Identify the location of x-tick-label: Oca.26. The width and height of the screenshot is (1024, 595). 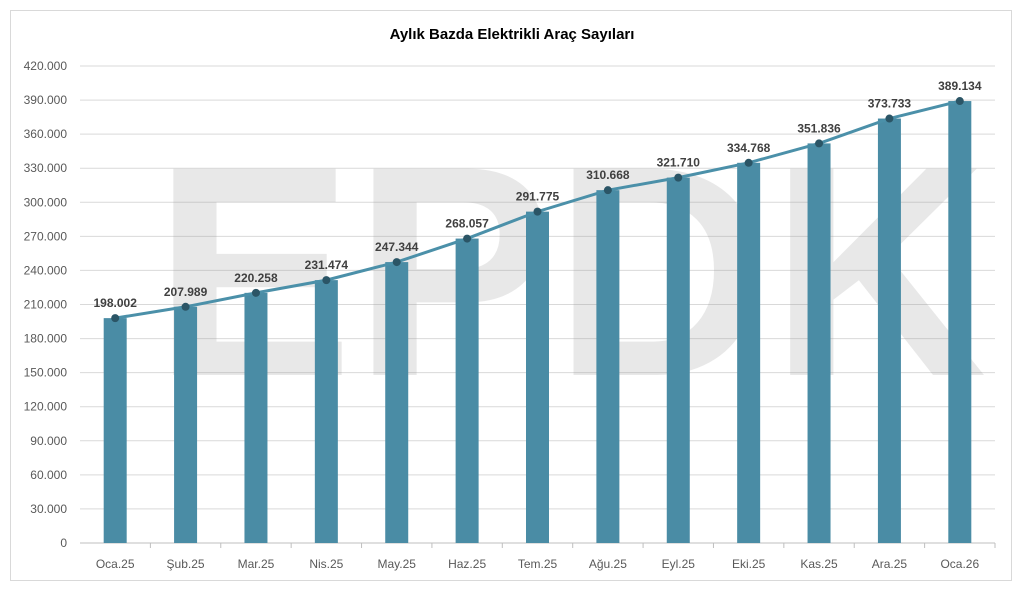
(959, 564).